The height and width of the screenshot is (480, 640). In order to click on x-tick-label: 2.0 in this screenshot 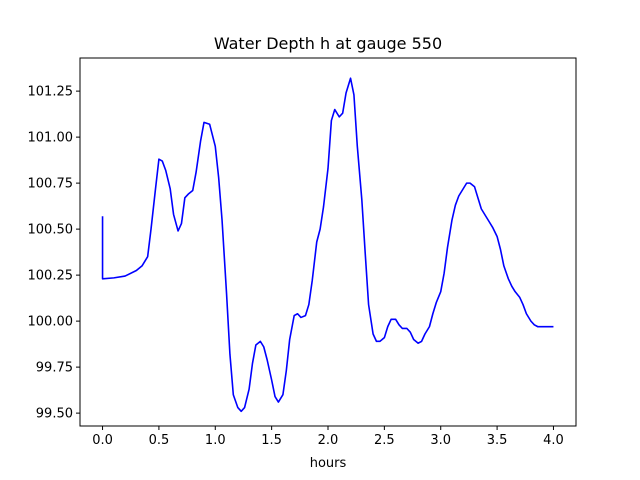, I will do `click(328, 440)`.